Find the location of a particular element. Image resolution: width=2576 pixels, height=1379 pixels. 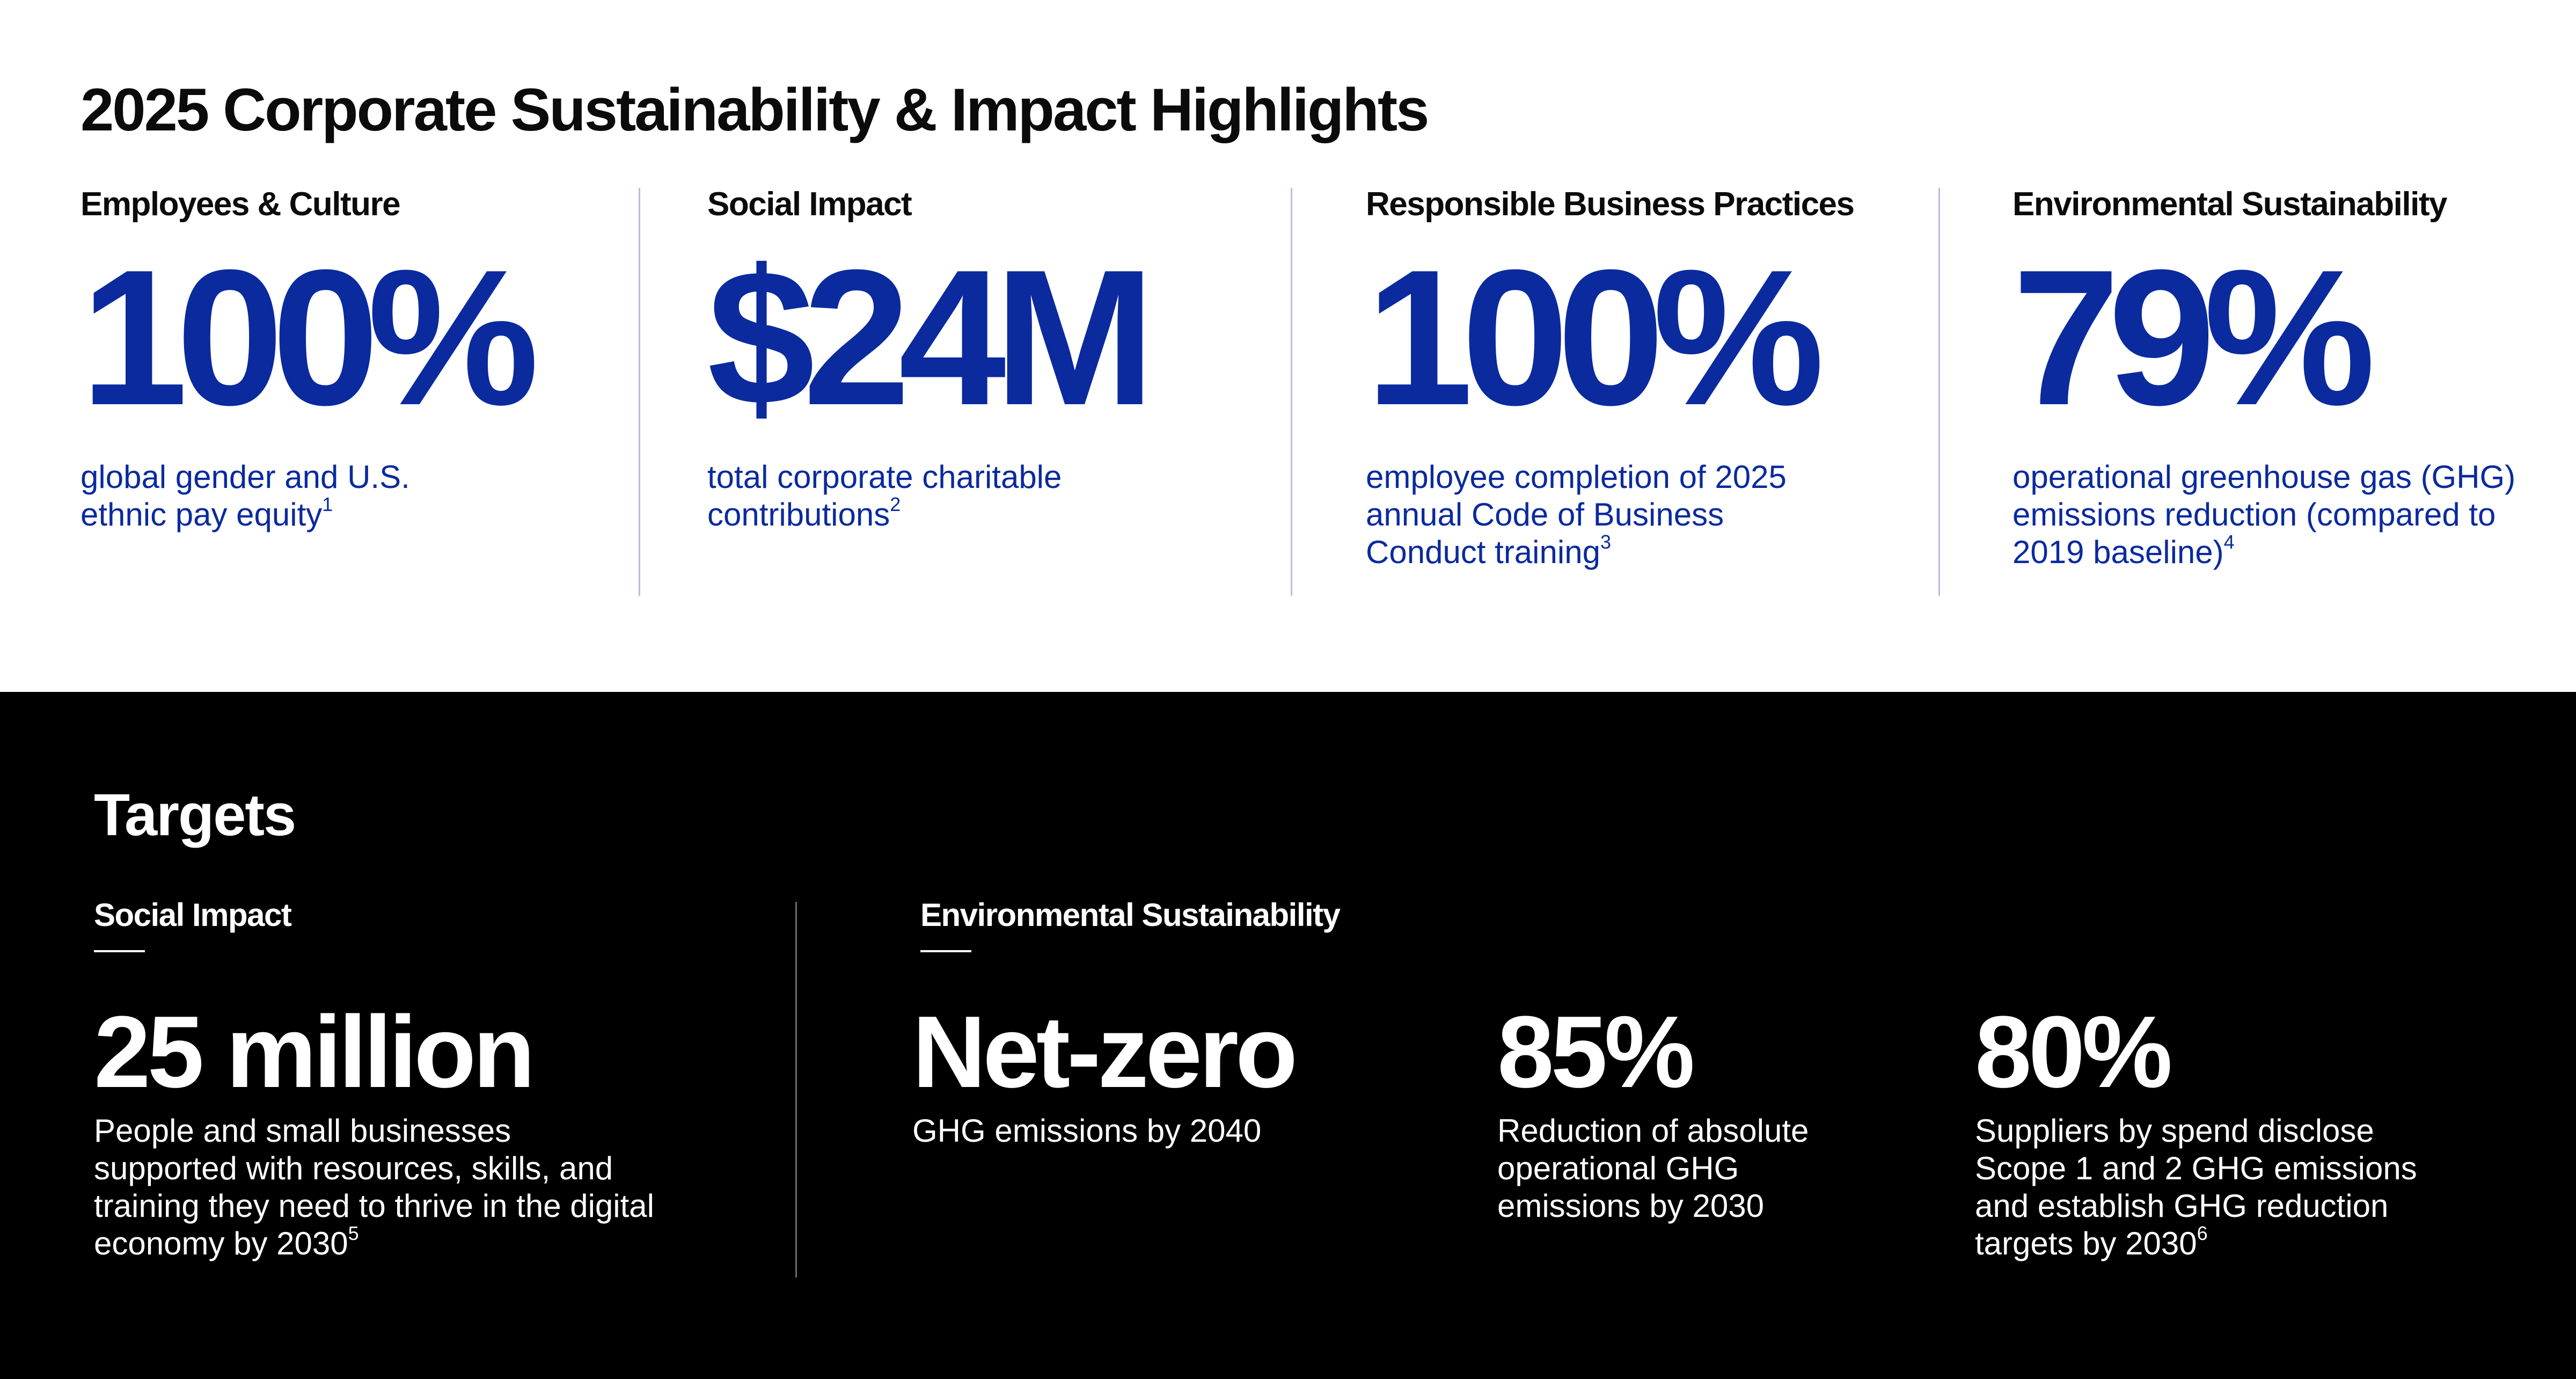

targets-divider is located at coordinates (796, 1090).